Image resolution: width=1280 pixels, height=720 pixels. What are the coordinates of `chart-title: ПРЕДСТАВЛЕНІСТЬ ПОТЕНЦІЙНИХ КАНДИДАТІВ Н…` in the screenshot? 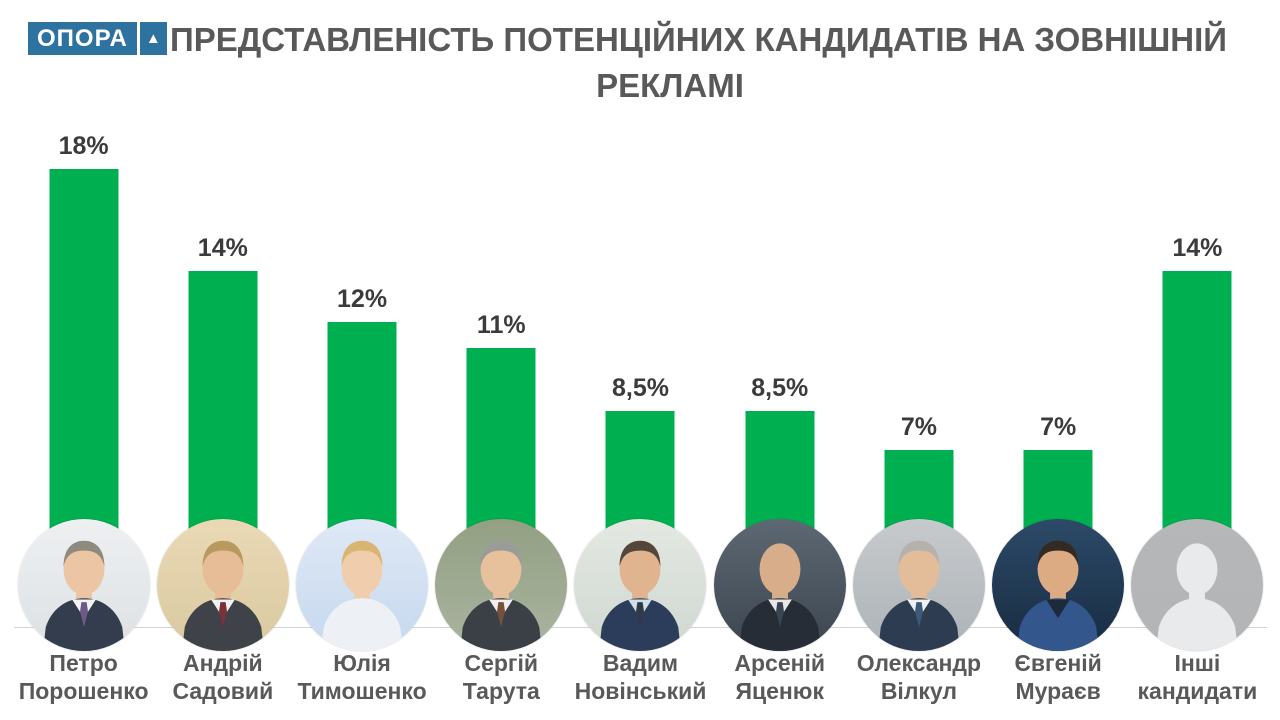 It's located at (699, 63).